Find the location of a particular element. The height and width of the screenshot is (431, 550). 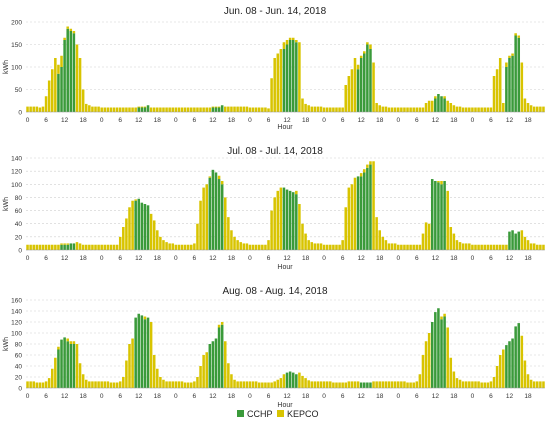

y-tick-label: 0 is located at coordinates (20, 113).